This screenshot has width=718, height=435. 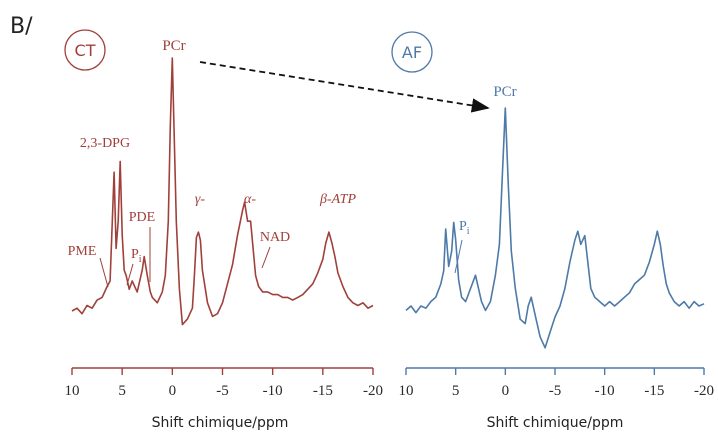 I want to click on af-label-pi: Pi, so click(x=464, y=228).